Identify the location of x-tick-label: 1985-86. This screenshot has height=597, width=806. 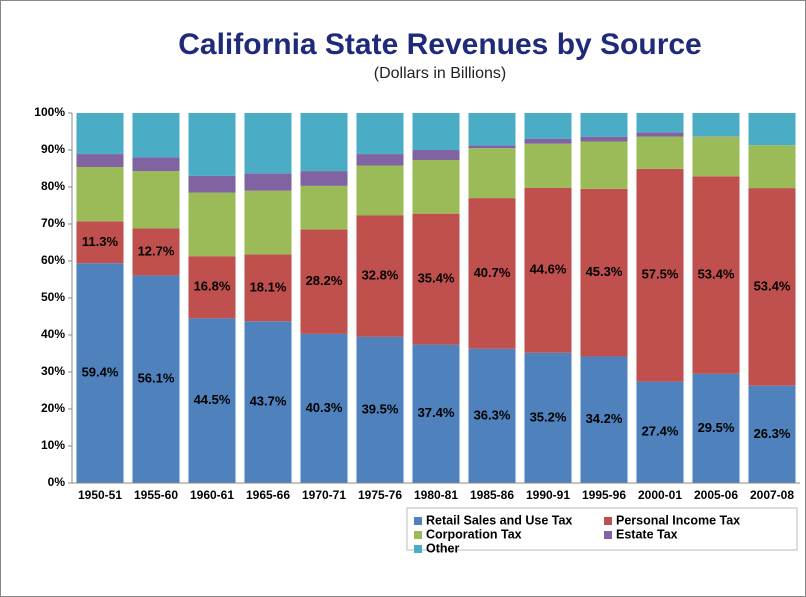
(492, 495).